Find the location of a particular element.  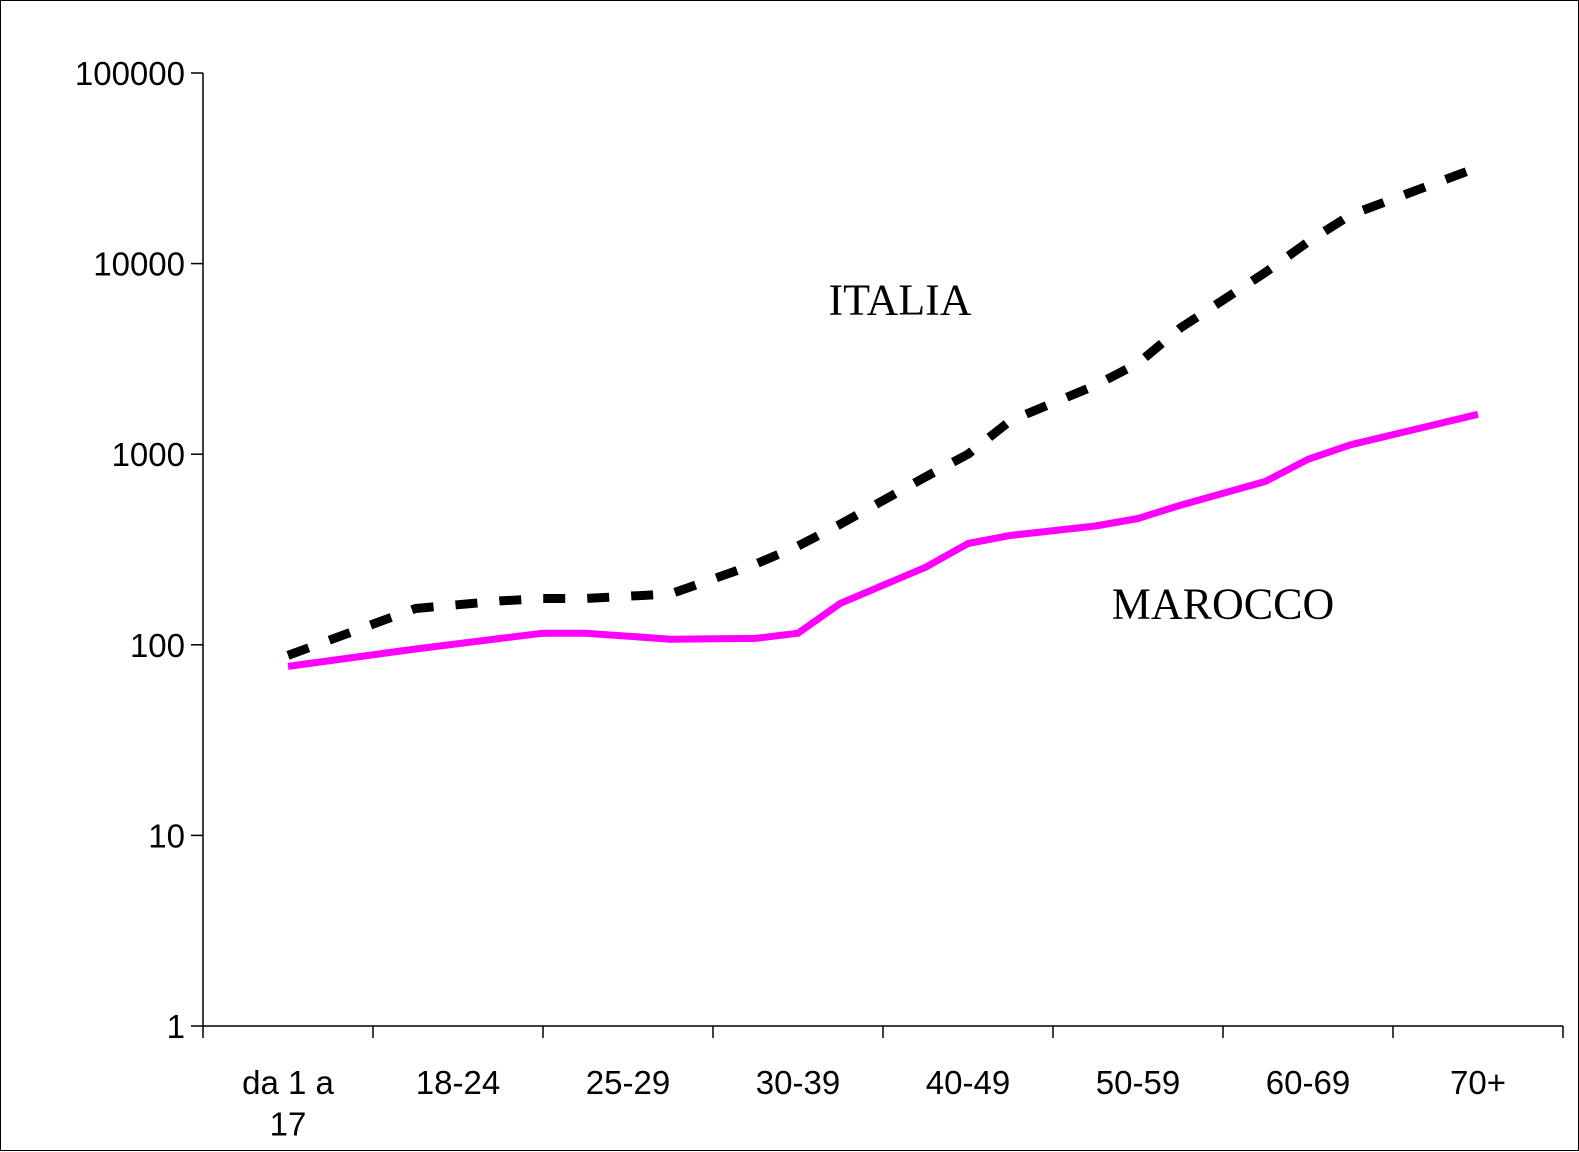

y-tick-label: 10000 is located at coordinates (139, 264).